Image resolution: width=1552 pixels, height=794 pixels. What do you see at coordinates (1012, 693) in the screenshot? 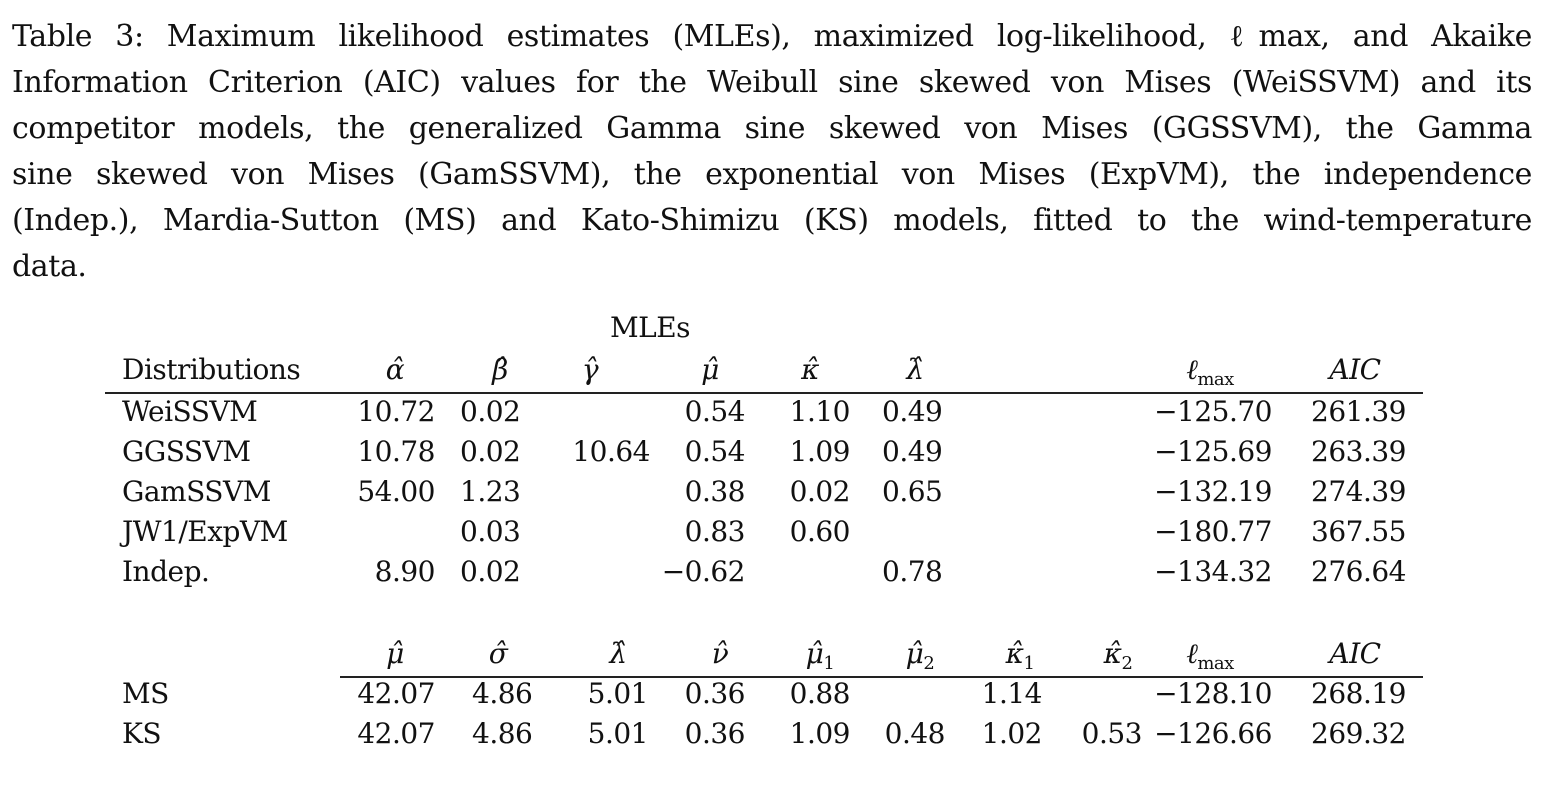
I see `table-cell: 1.14` at bounding box center [1012, 693].